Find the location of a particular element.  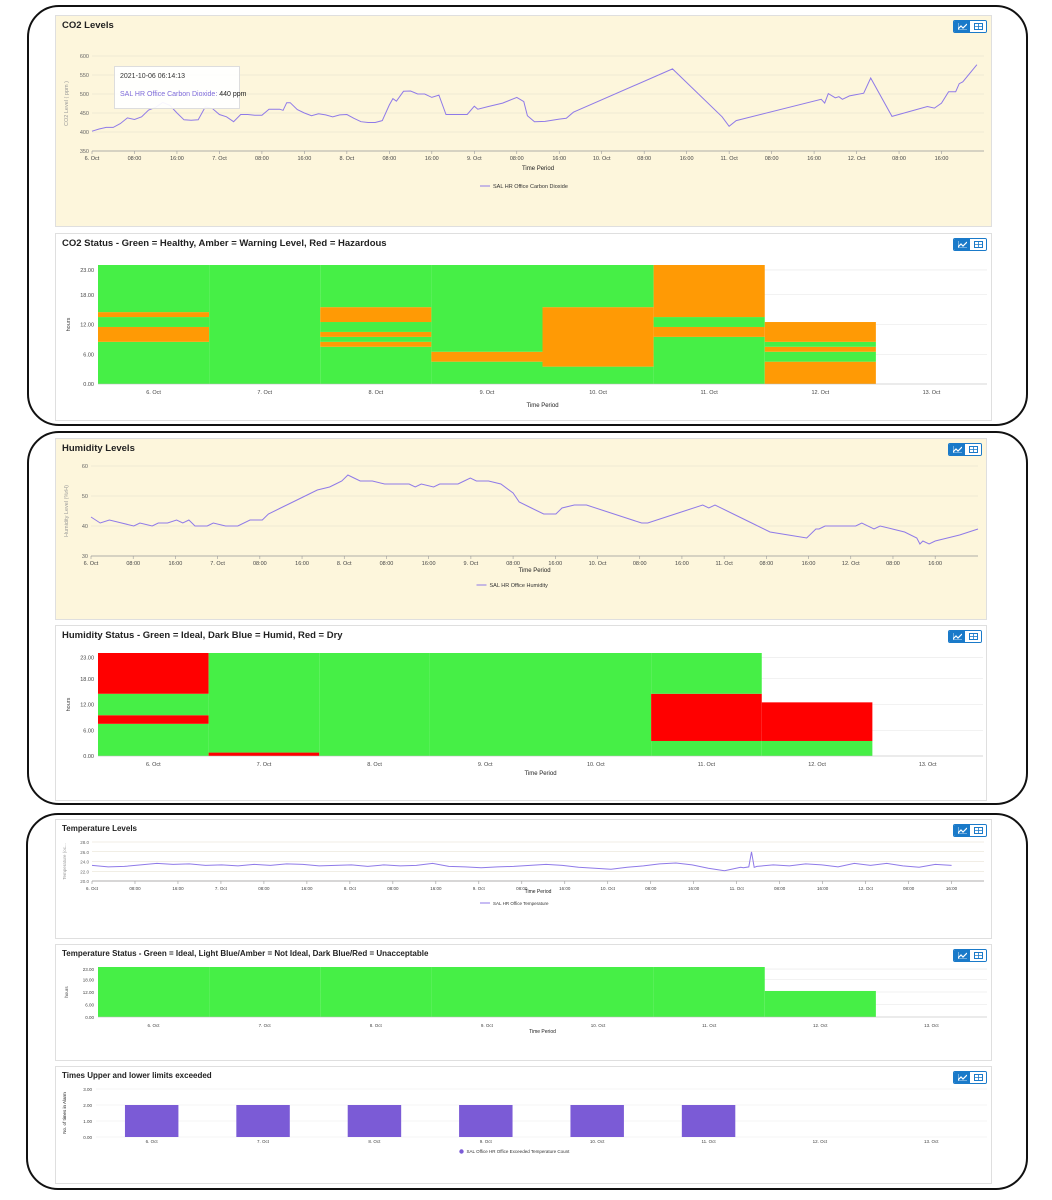

legend-marker is located at coordinates (461, 1151).